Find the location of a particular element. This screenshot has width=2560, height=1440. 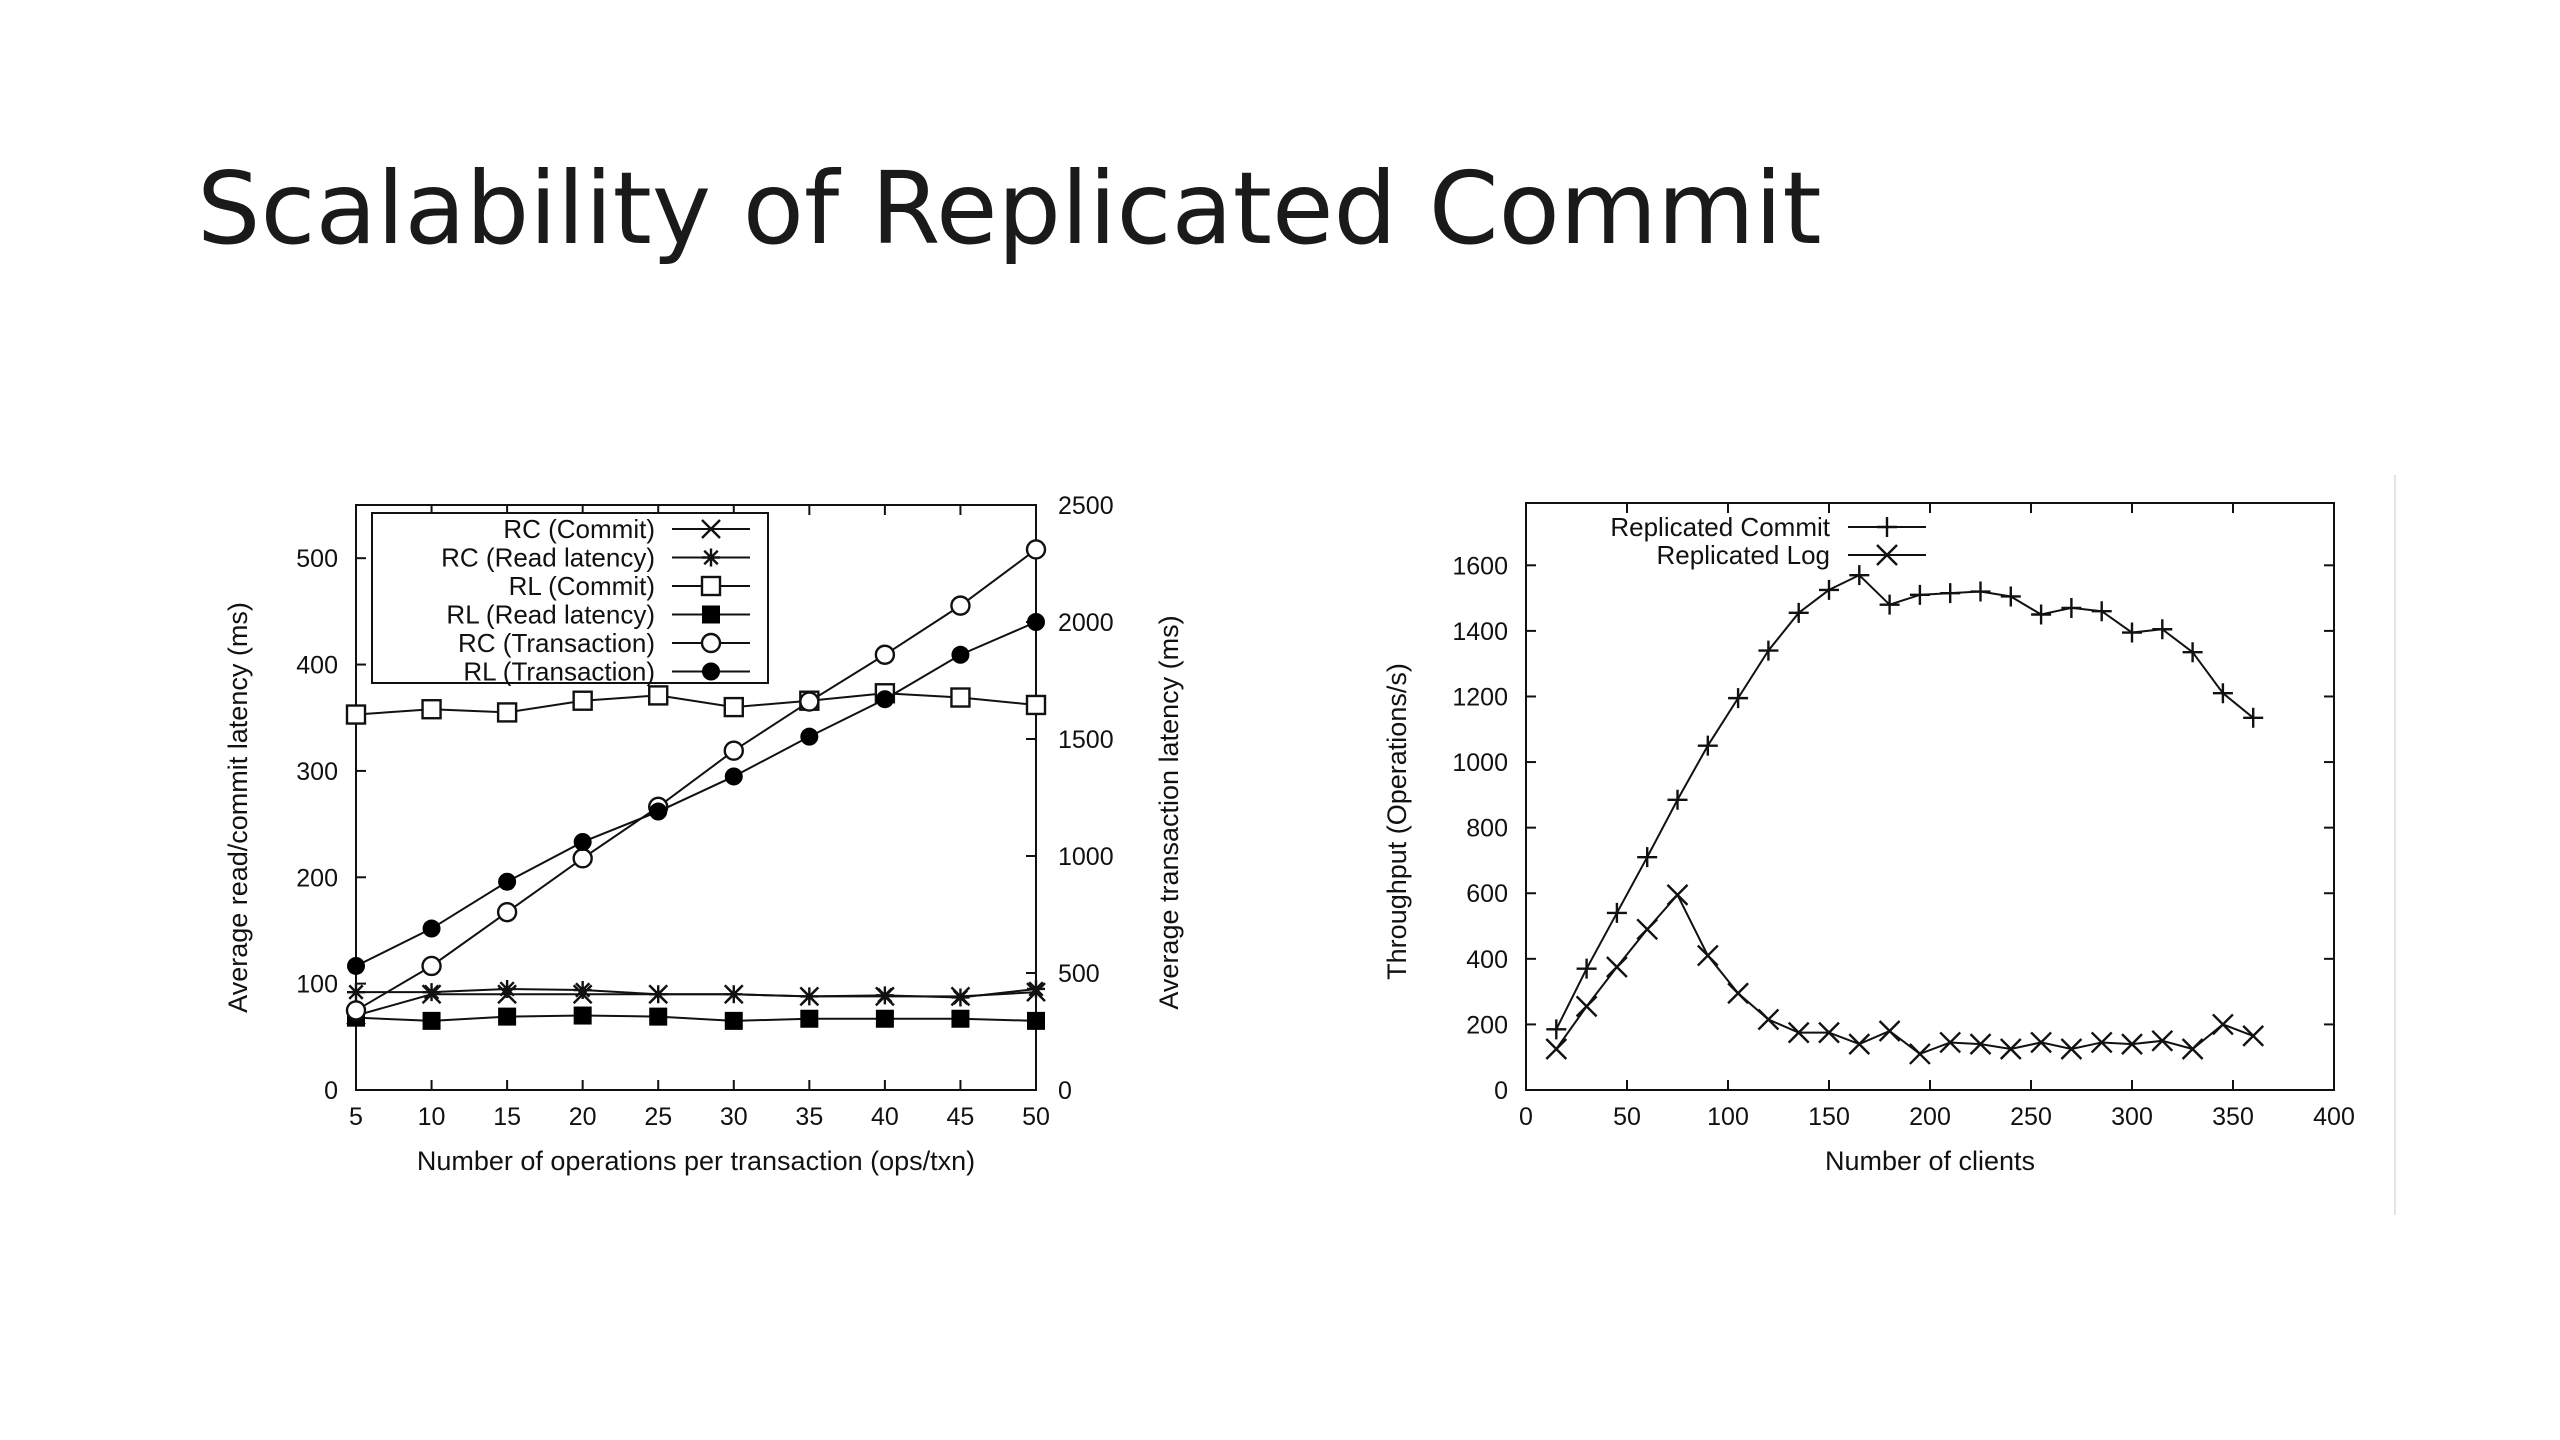

legend-label-rl-transaction: RL (Transaction) is located at coordinates (559, 672).